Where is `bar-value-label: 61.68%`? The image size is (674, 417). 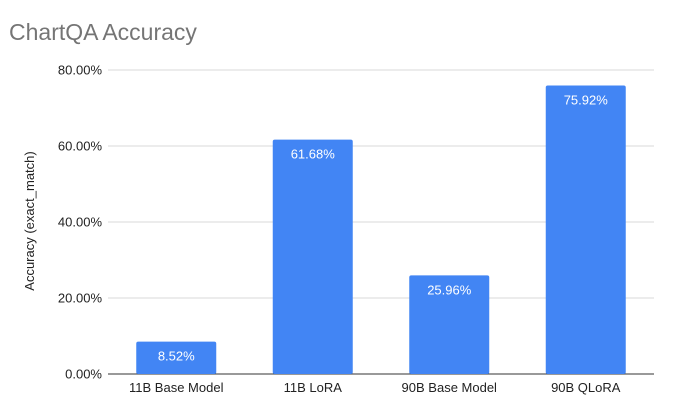 bar-value-label: 61.68% is located at coordinates (313, 154).